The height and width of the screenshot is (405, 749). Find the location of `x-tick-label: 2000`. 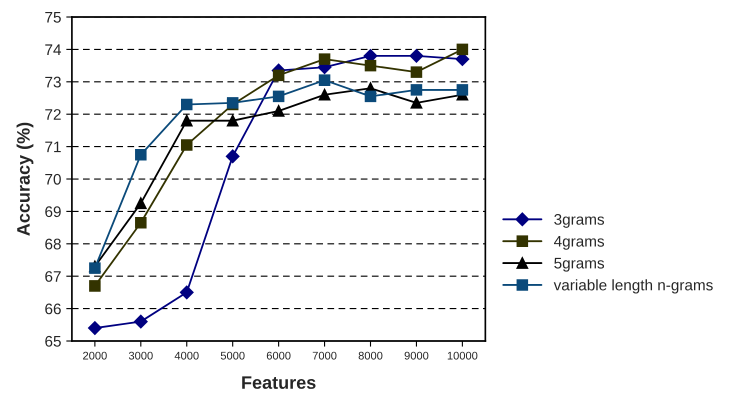

x-tick-label: 2000 is located at coordinates (95, 356).